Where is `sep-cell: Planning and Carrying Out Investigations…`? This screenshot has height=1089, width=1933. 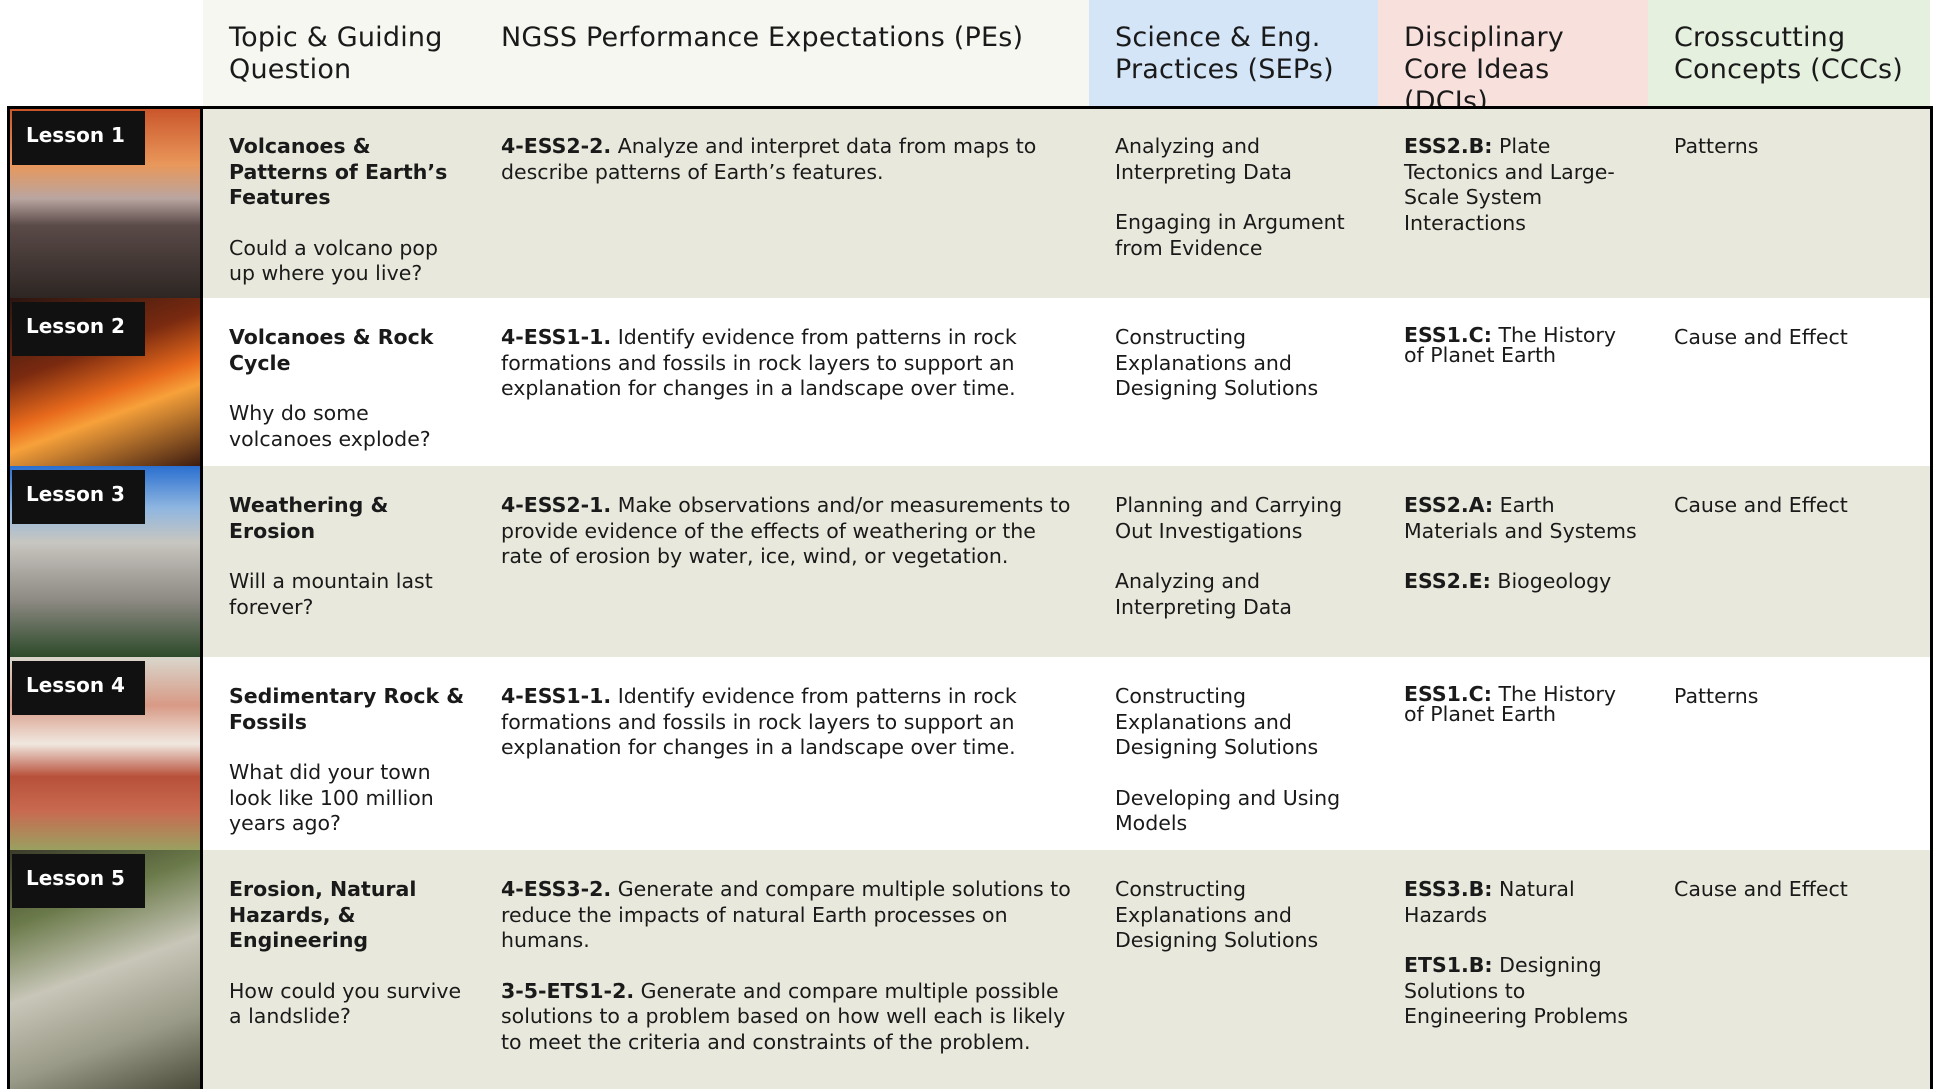 sep-cell: Planning and Carrying Out Investigations… is located at coordinates (1233, 561).